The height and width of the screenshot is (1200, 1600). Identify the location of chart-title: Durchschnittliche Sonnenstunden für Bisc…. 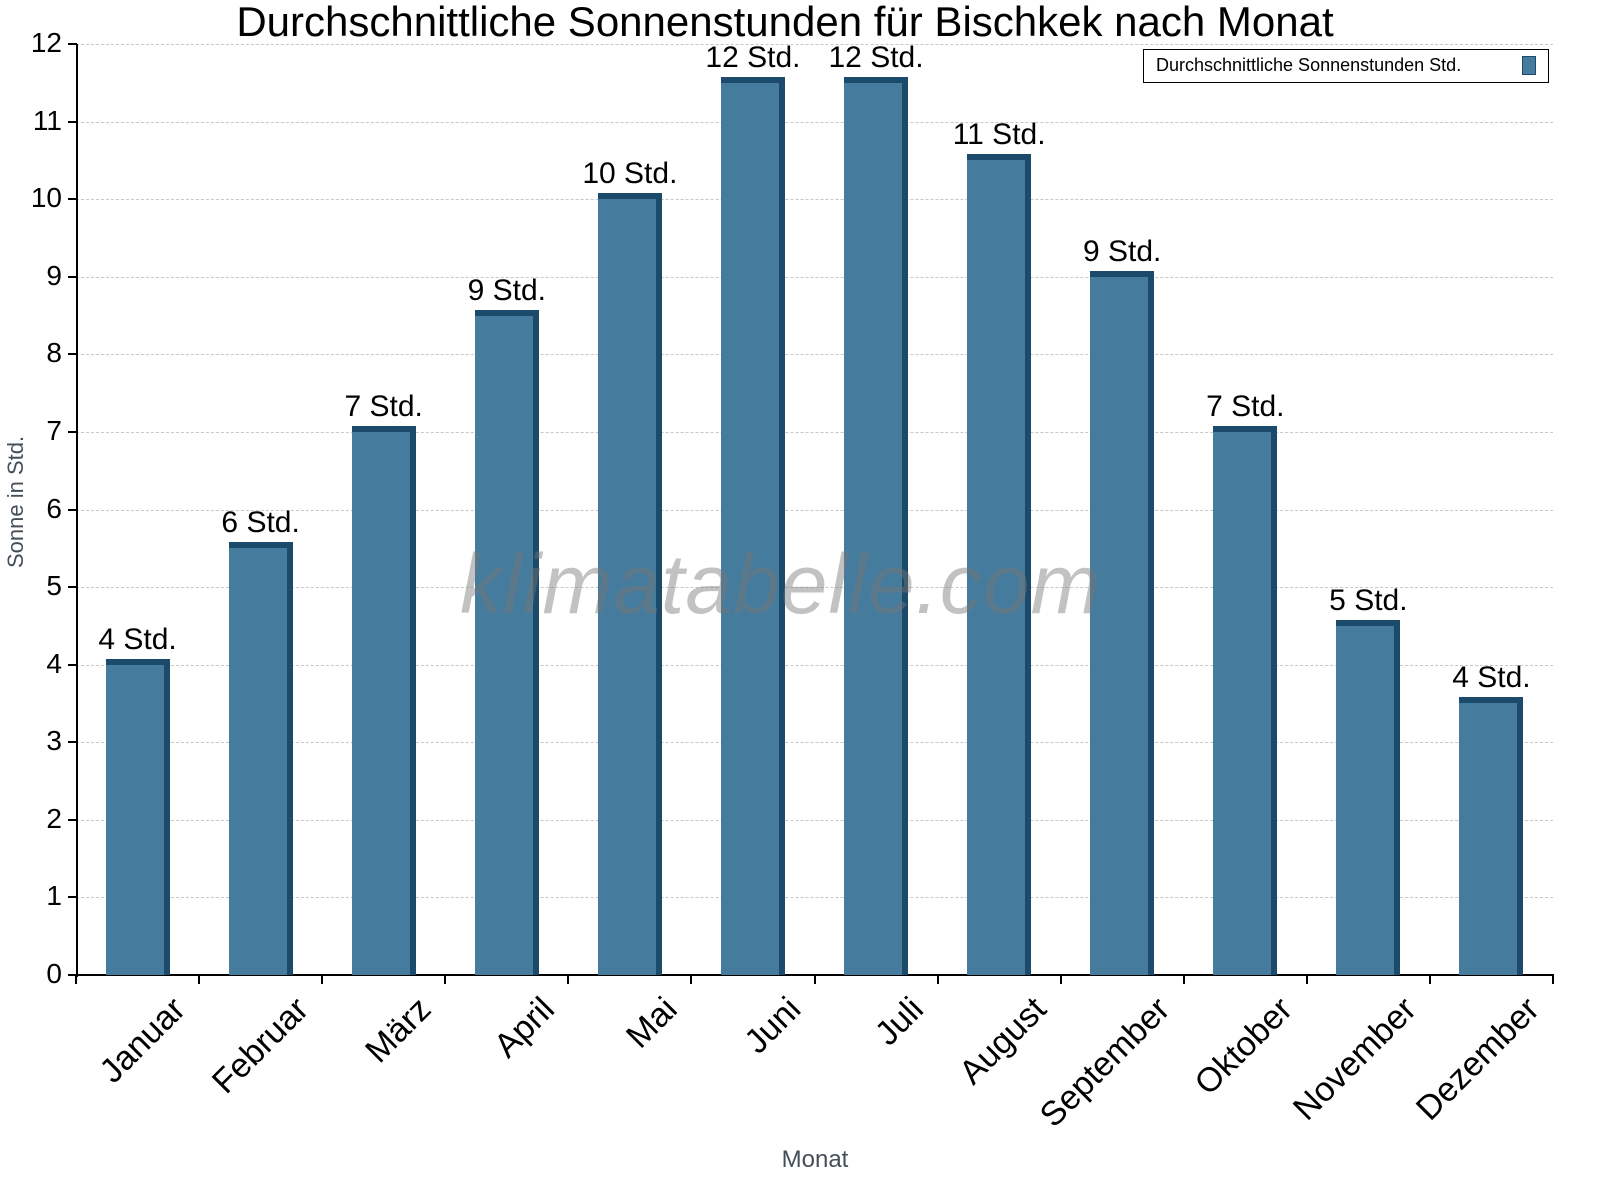
(785, 22).